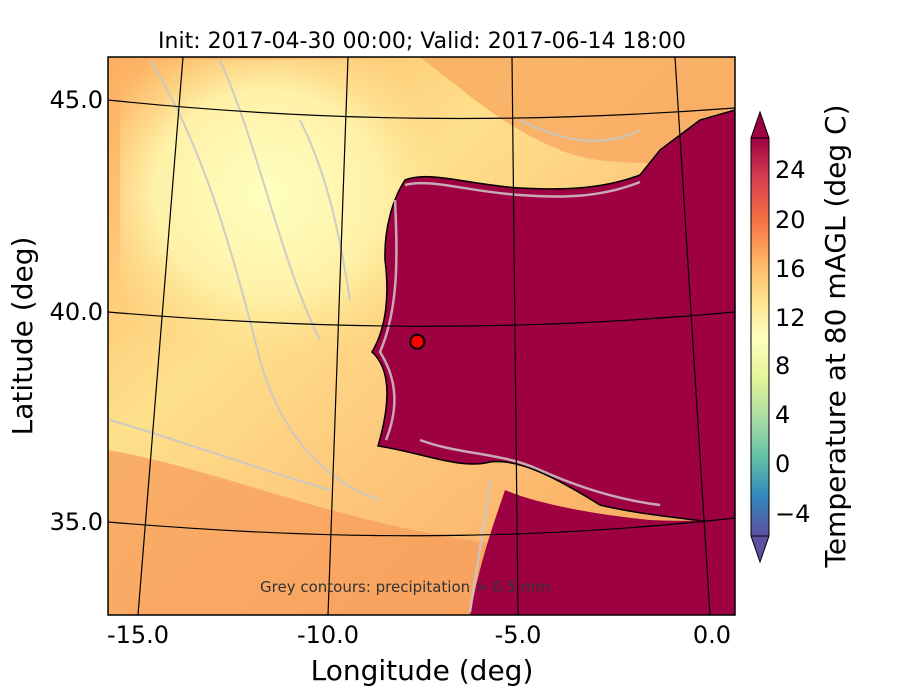  I want to click on y-tick-40: 40.0, so click(76, 312).